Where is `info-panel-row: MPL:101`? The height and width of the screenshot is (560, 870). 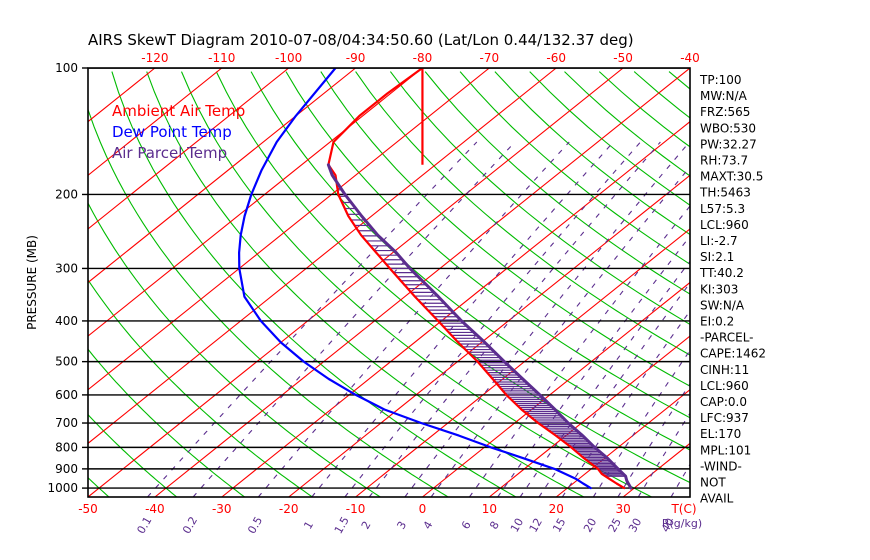
info-panel-row: MPL:101 is located at coordinates (725, 450).